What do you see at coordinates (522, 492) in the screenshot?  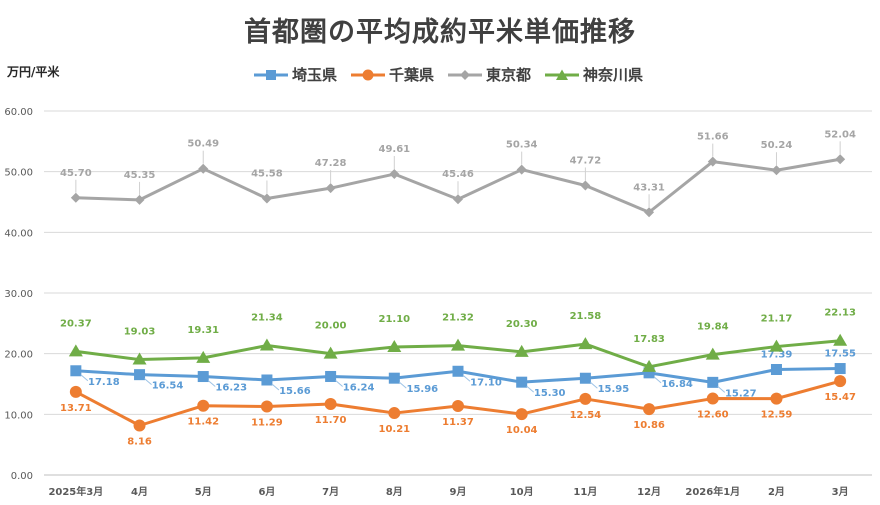 I see `x-tick-label: 10月` at bounding box center [522, 492].